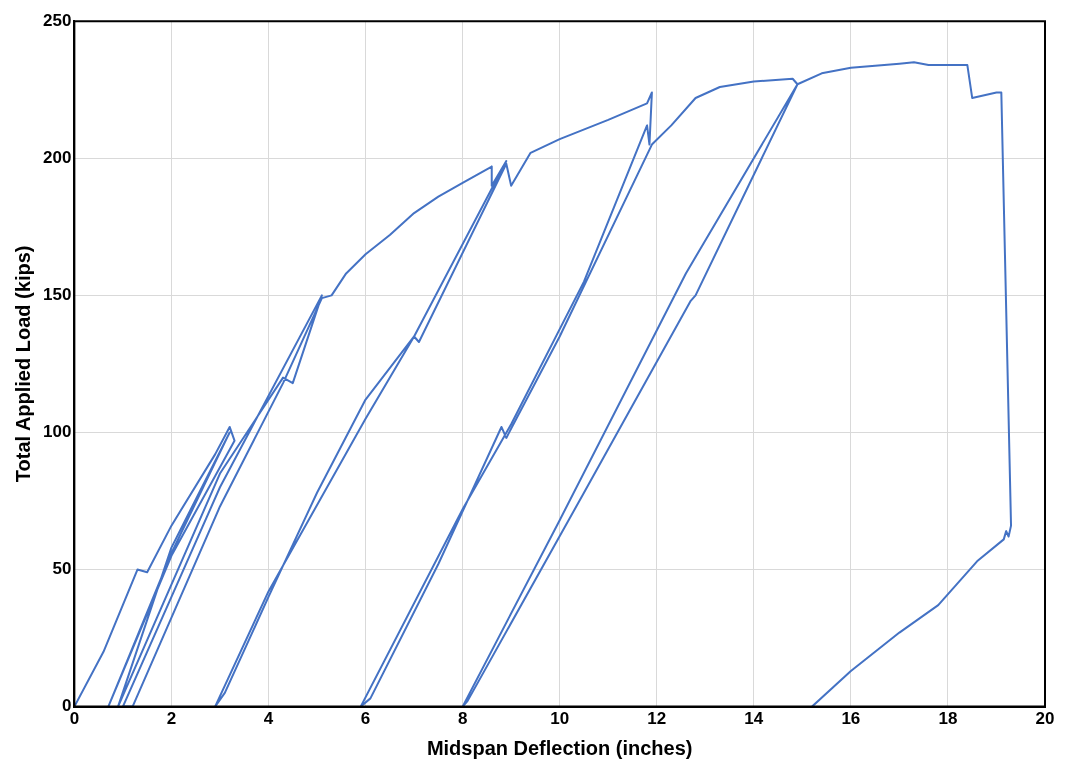 This screenshot has height=773, width=1073. Describe the element at coordinates (754, 719) in the screenshot. I see `x-tick-label: 14` at that location.